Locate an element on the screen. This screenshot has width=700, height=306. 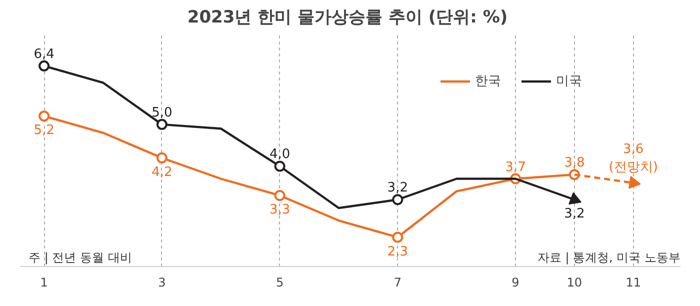
x-tick-label: 11 is located at coordinates (634, 283).